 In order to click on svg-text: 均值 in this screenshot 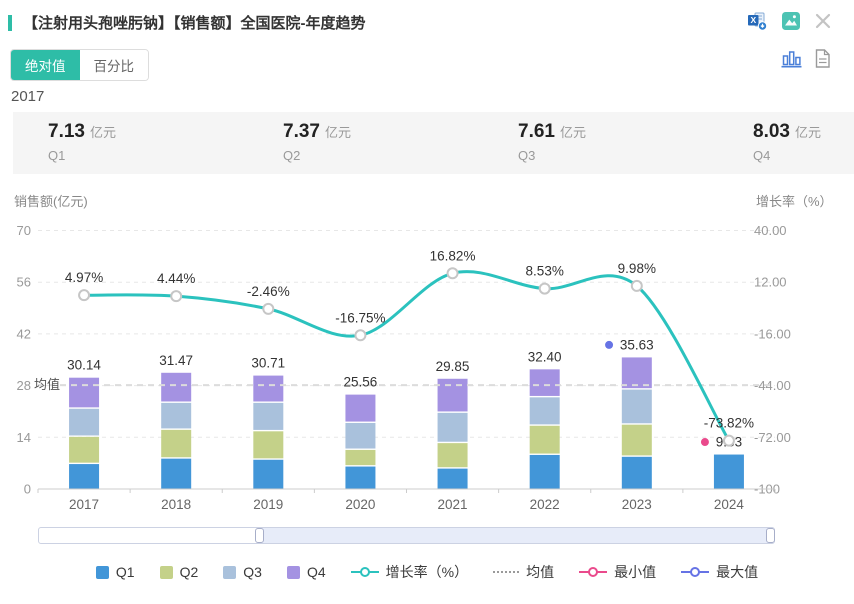, I will do `click(47, 384)`.